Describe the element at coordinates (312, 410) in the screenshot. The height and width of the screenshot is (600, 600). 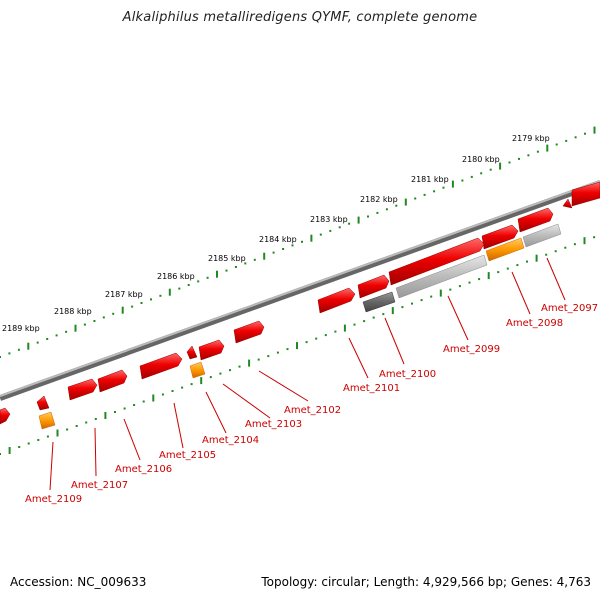
I see `gene-label-amet-2102: Amet_2102` at that location.